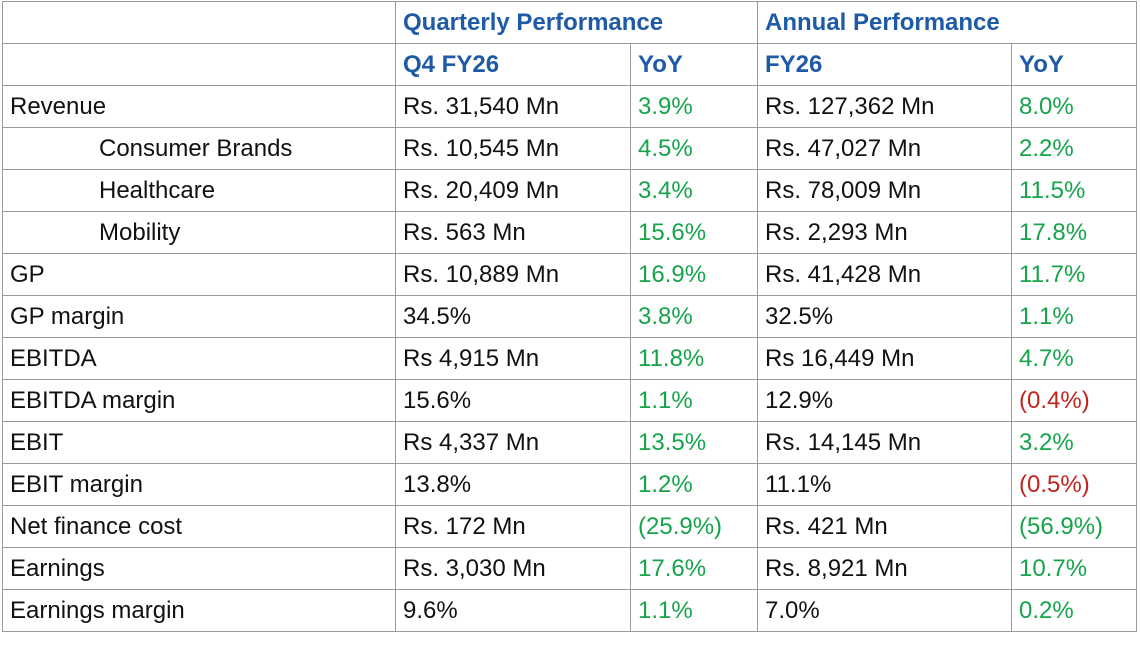 The width and height of the screenshot is (1140, 665). What do you see at coordinates (885, 400) in the screenshot?
I see `annual-value: 12.9%` at bounding box center [885, 400].